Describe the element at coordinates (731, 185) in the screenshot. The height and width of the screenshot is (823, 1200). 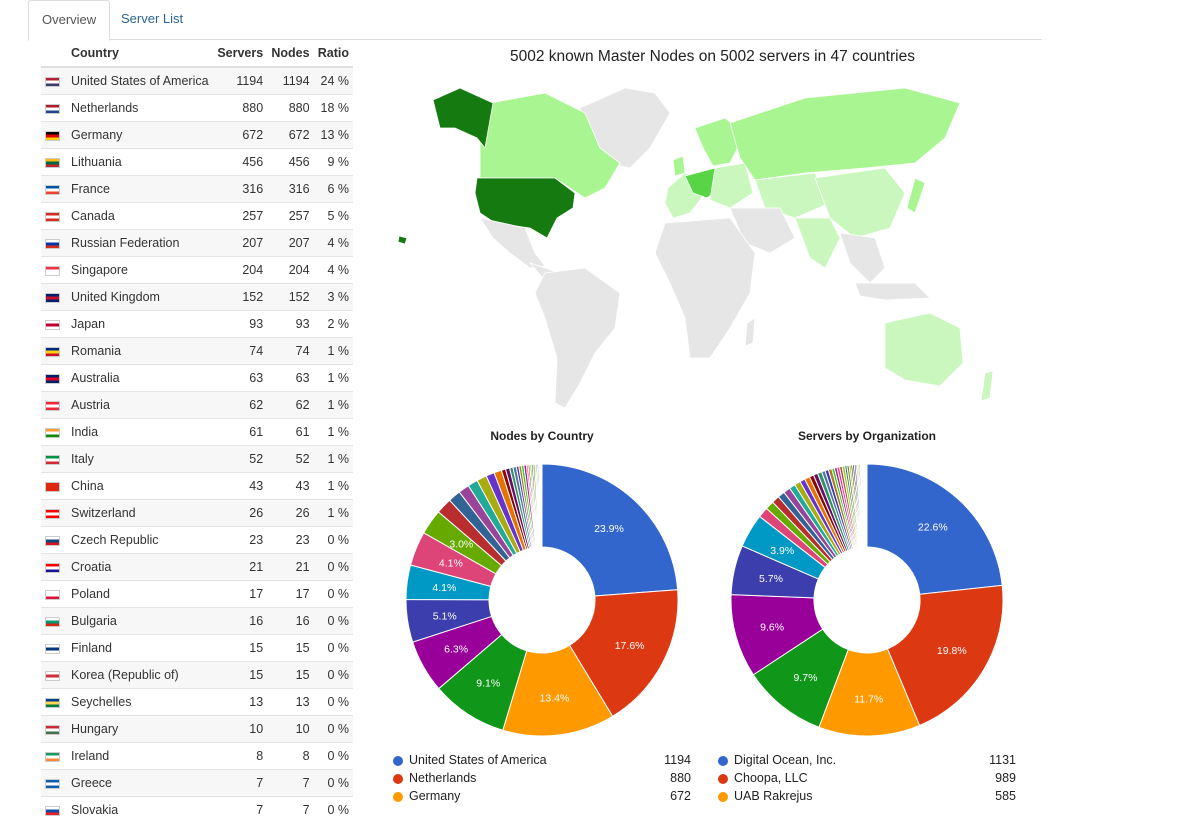
I see `map-eastern-europe` at that location.